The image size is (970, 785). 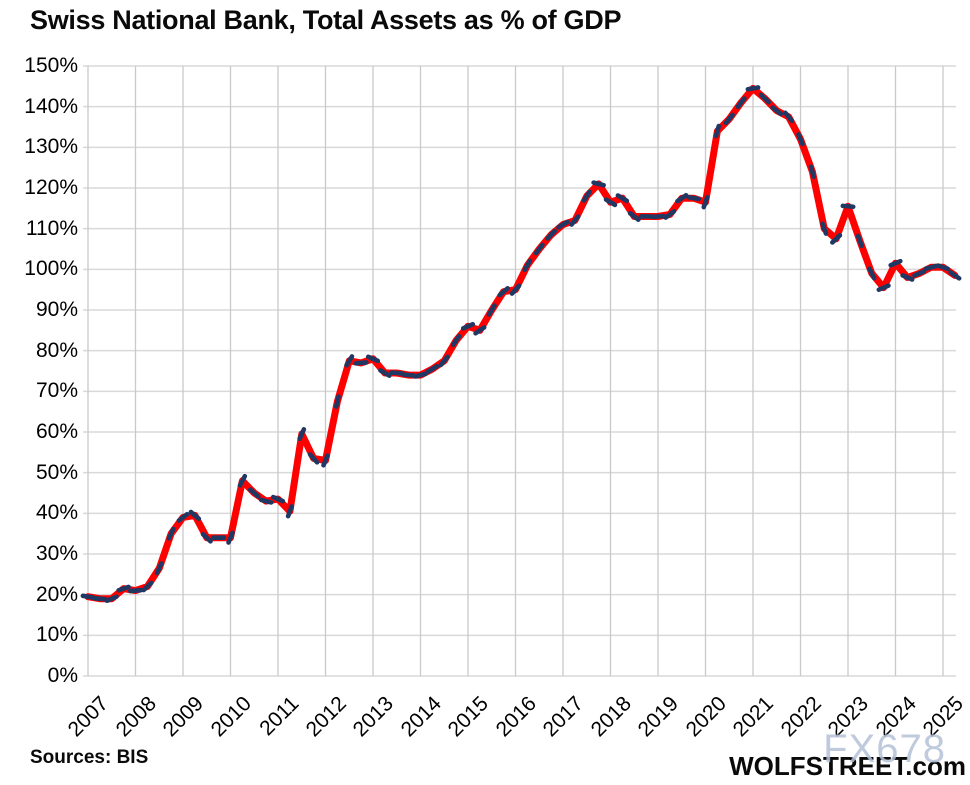 What do you see at coordinates (62, 675) in the screenshot?
I see `y-axis-label: 0%` at bounding box center [62, 675].